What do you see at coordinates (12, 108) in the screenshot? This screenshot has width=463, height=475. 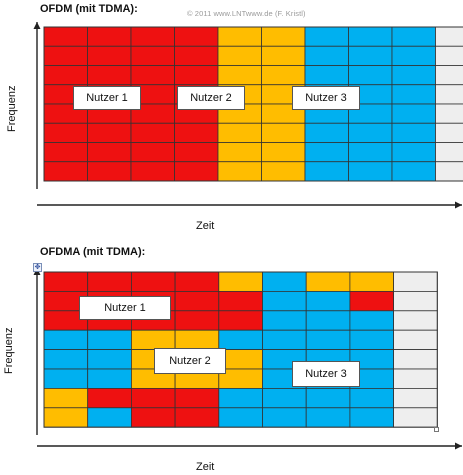 I see `ofdm-y-axis-label: Frequenz` at bounding box center [12, 108].